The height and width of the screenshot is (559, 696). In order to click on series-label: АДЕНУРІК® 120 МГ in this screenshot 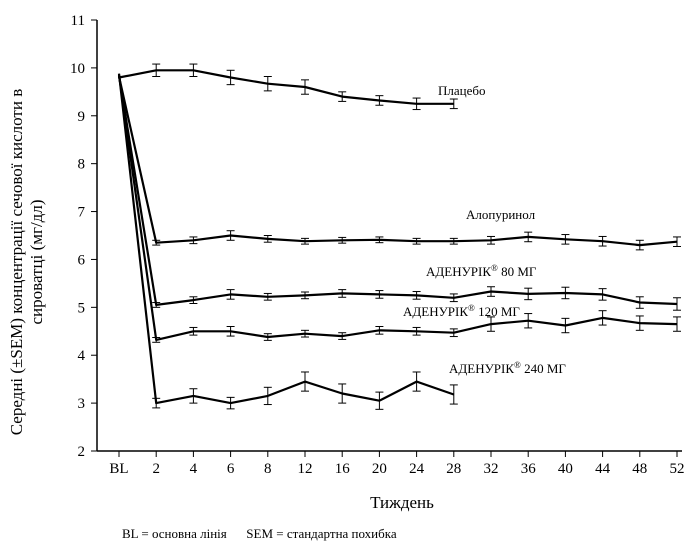, I will do `click(461, 311)`.